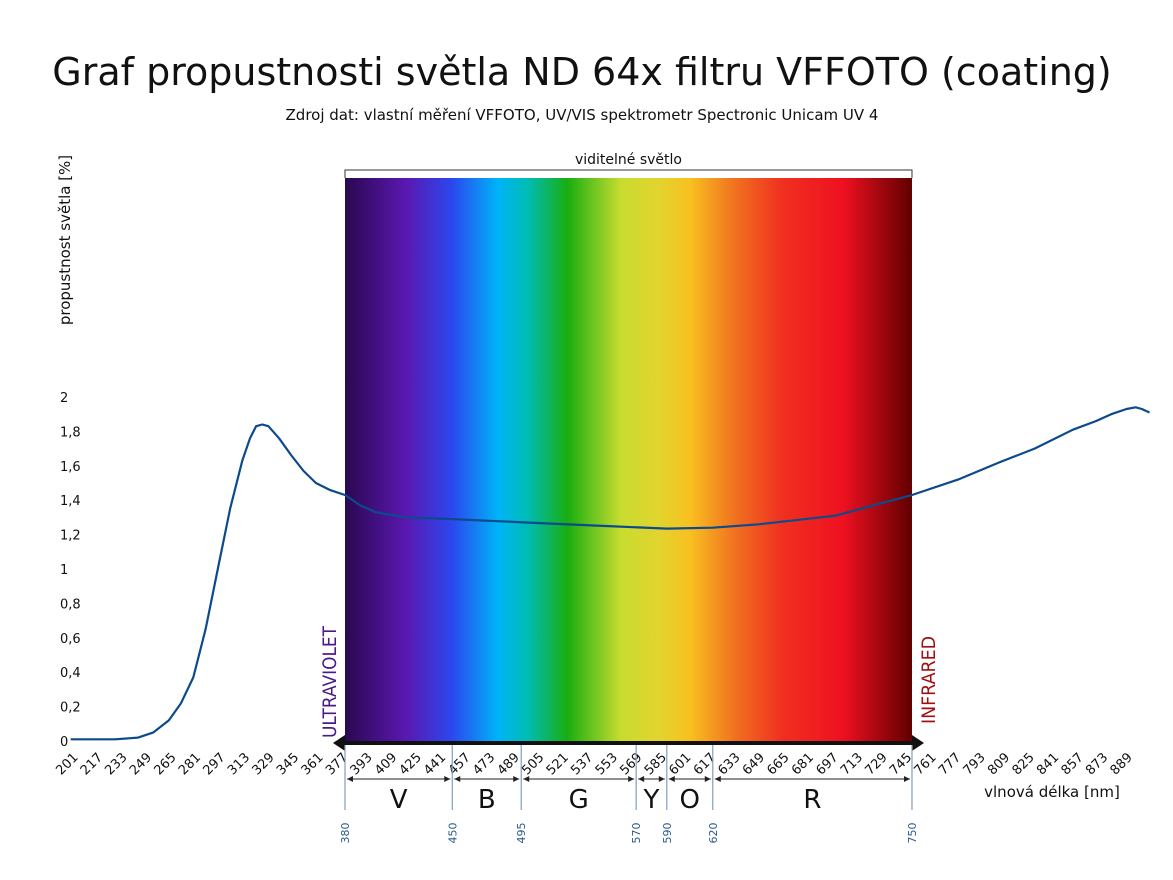  Describe the element at coordinates (852, 764) in the screenshot. I see `x-tick-label: 713` at that location.